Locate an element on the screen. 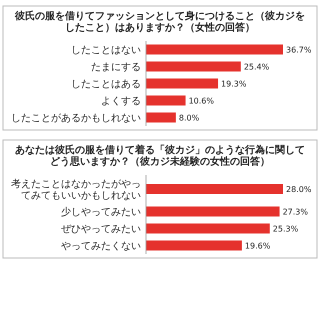 Image resolution: width=320 pixels, height=320 pixels. y-tick-label: したことはある is located at coordinates (106, 84).